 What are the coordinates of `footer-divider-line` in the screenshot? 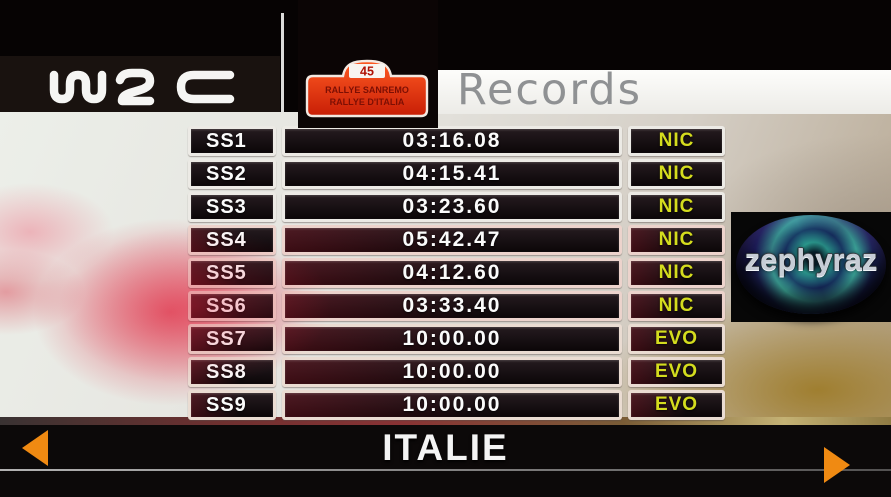 It's located at (445, 470).